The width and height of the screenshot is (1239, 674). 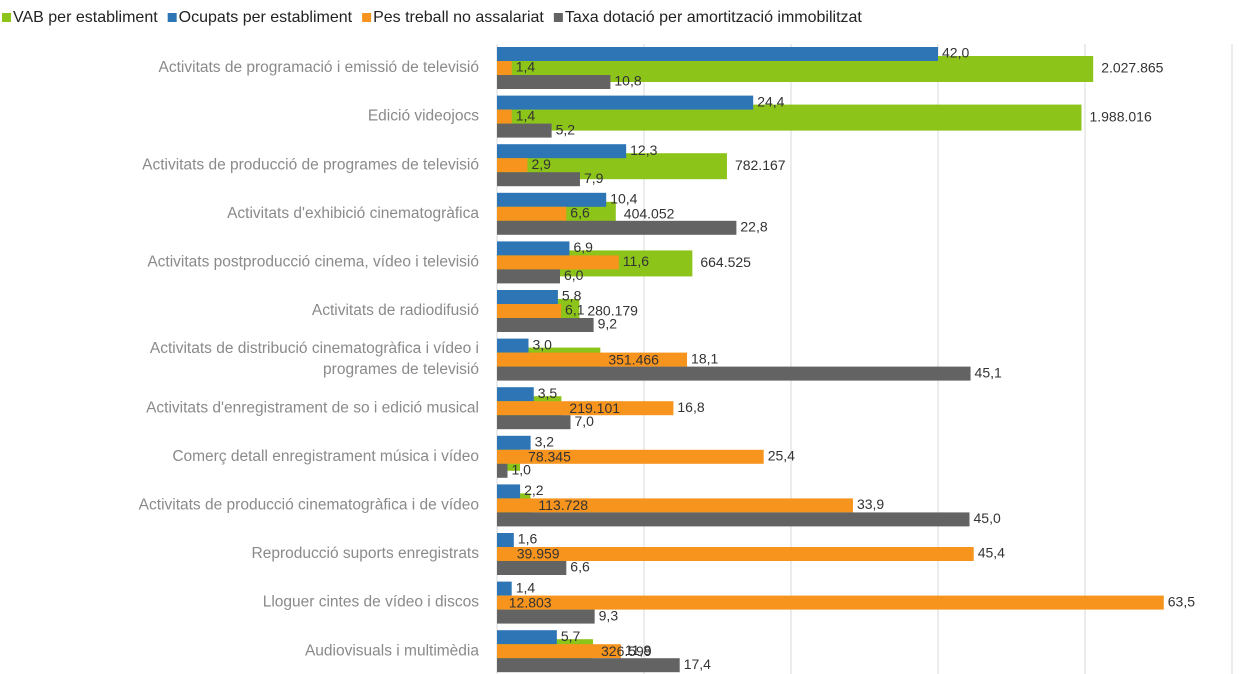 I want to click on data-label: 78.345, so click(x=549, y=457).